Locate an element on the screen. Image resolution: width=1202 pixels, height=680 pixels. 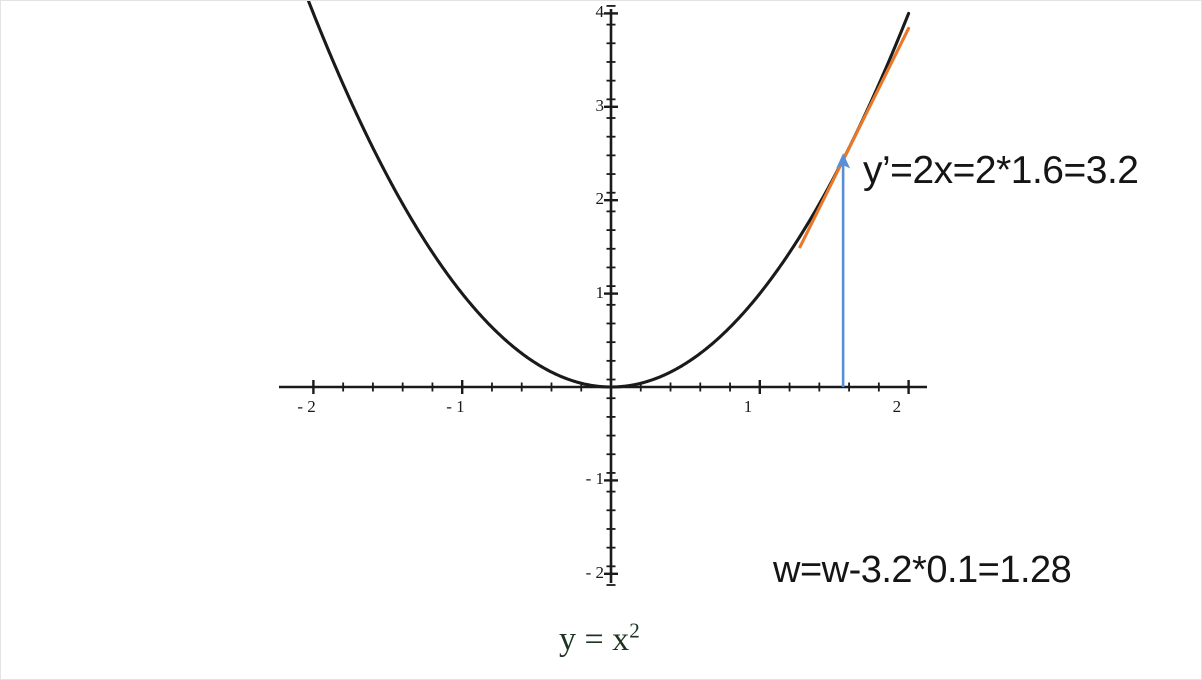
x-tick-label: - 2 is located at coordinates (306, 406).